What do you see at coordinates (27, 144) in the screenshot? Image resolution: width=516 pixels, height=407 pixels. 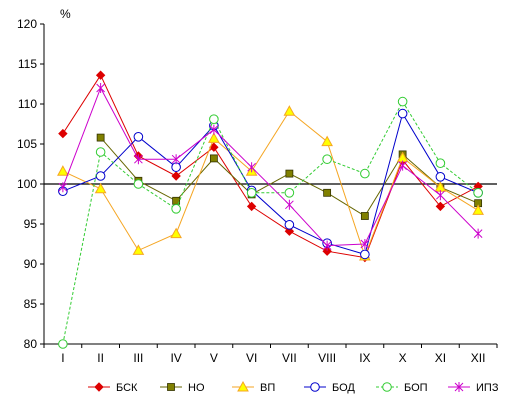 I see `y-tick-label: 105` at bounding box center [27, 144].